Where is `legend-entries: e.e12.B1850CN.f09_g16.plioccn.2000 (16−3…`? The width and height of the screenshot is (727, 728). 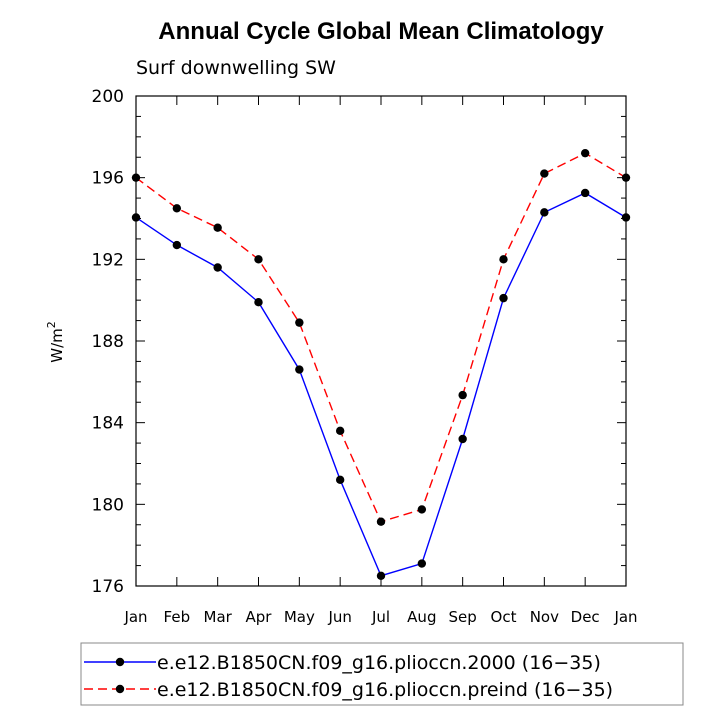
legend-entries: e.e12.B1850CN.f09_g16.plioccn.2000 (16−3… is located at coordinates (348, 676).